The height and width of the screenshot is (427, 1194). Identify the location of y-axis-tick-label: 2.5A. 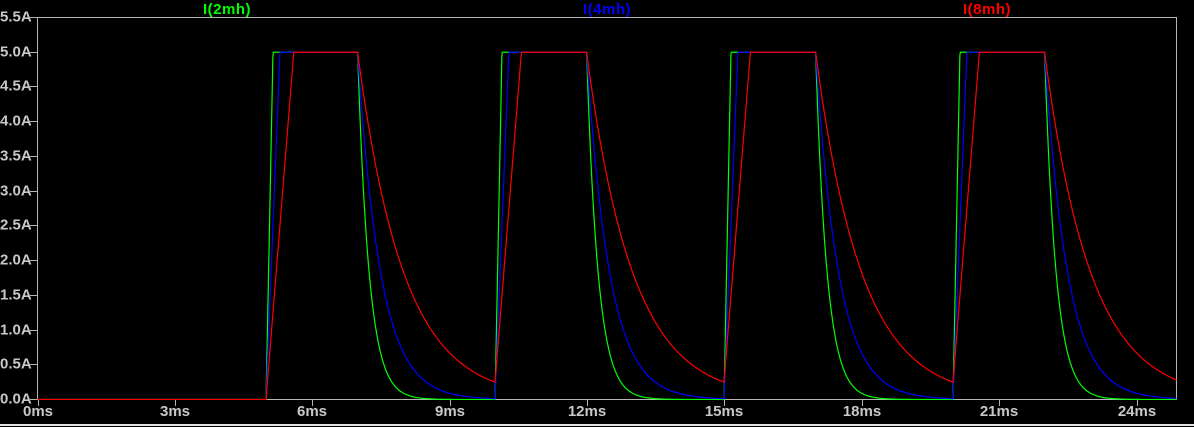
(16, 225).